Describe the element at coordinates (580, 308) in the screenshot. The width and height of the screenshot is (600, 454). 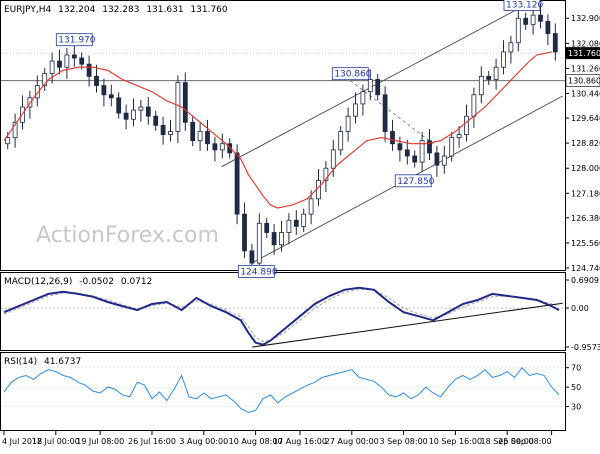
I see `macd-ytick-label: 0.00` at that location.